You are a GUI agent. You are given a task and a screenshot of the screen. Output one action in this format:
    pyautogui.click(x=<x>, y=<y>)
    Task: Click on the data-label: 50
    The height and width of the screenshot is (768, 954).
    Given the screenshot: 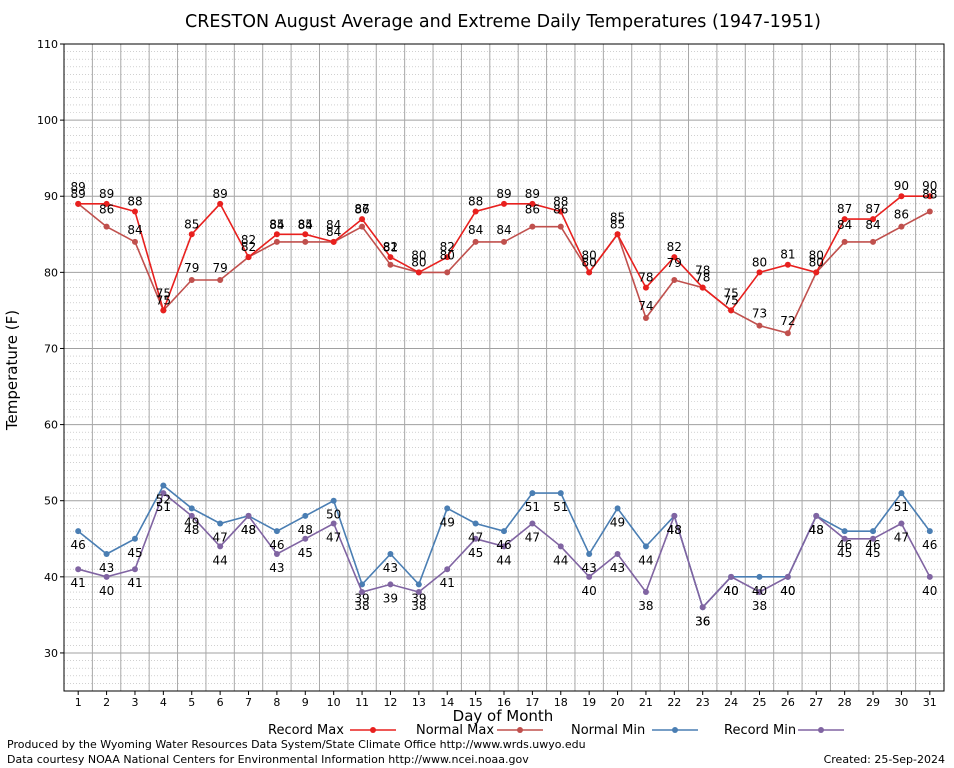 What is the action you would take?
    pyautogui.click(x=333, y=515)
    